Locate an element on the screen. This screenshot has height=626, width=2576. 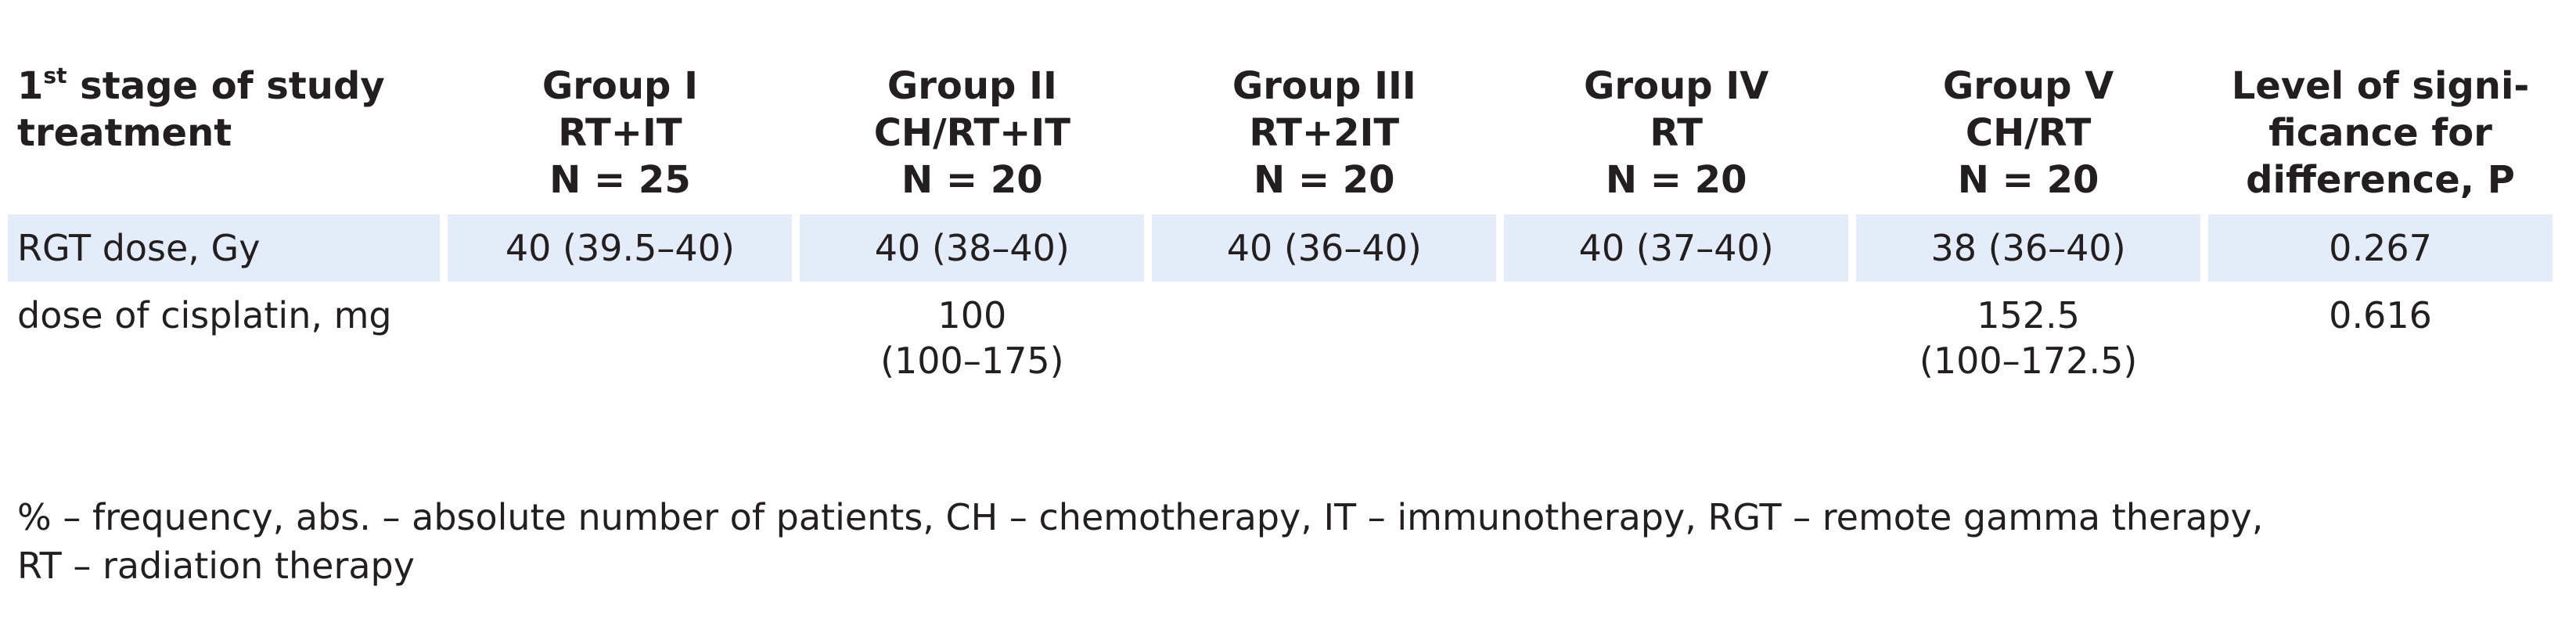
header-stage-of-treatment: 1st stage of study treatment is located at coordinates (224, 138).